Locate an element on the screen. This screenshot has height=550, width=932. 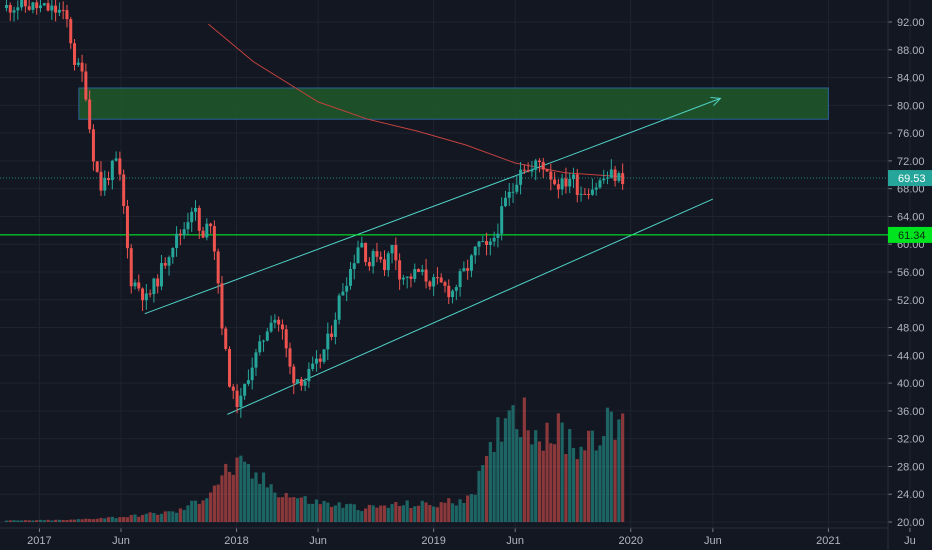
price-axis-label: 24.00 is located at coordinates (911, 495).